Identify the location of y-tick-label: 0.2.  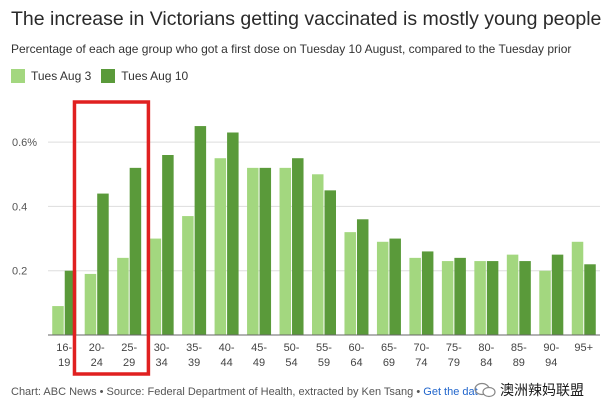
(19, 272).